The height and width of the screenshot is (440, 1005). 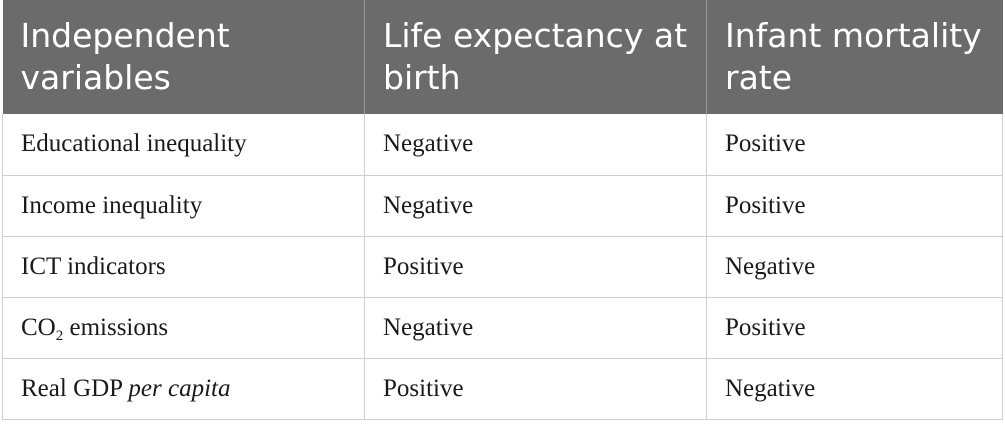 What do you see at coordinates (183, 267) in the screenshot?
I see `cell-variable: ICT indicators` at bounding box center [183, 267].